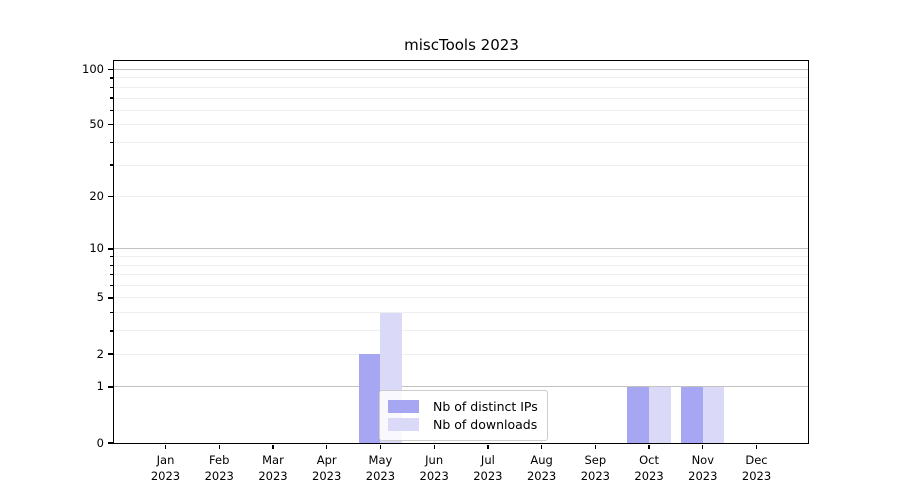 This screenshot has width=900, height=500. What do you see at coordinates (273, 460) in the screenshot?
I see `x-tick-label-line: Mar` at bounding box center [273, 460].